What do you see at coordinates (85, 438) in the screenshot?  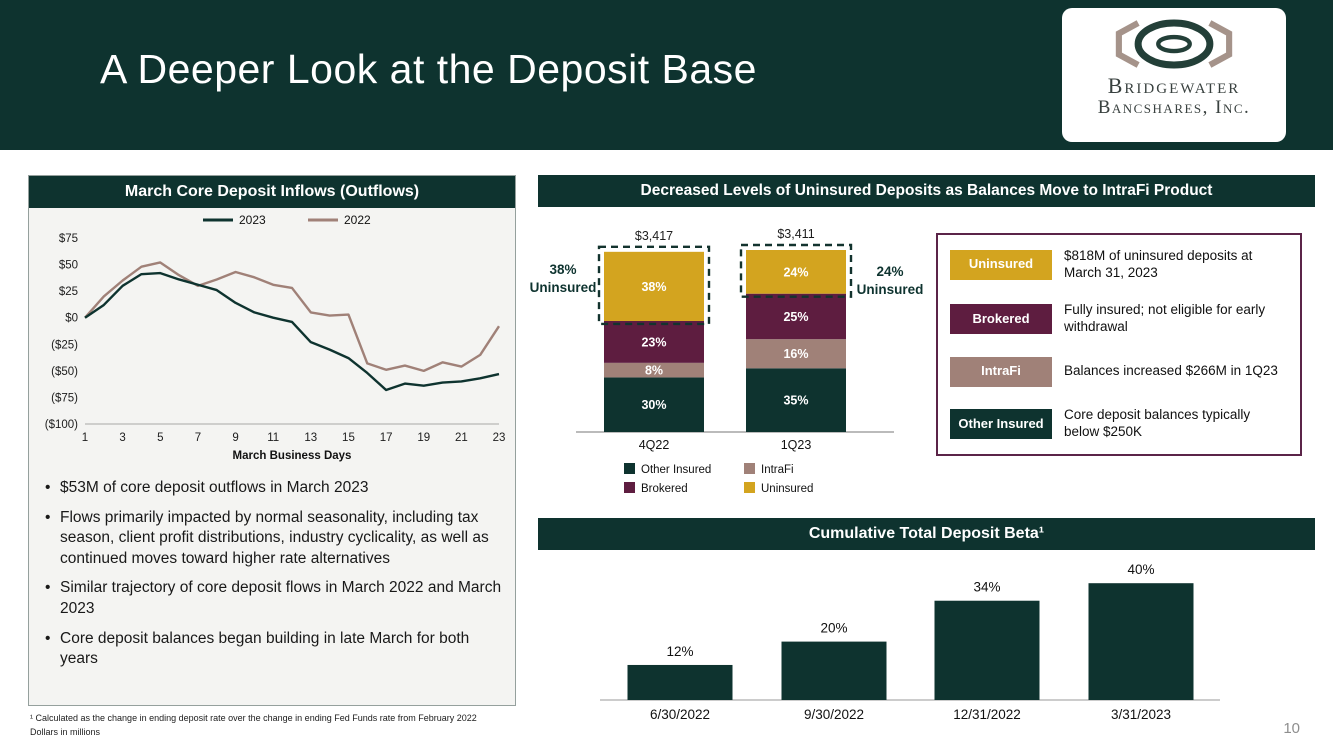 I see `svg-text: 1` at bounding box center [85, 438].